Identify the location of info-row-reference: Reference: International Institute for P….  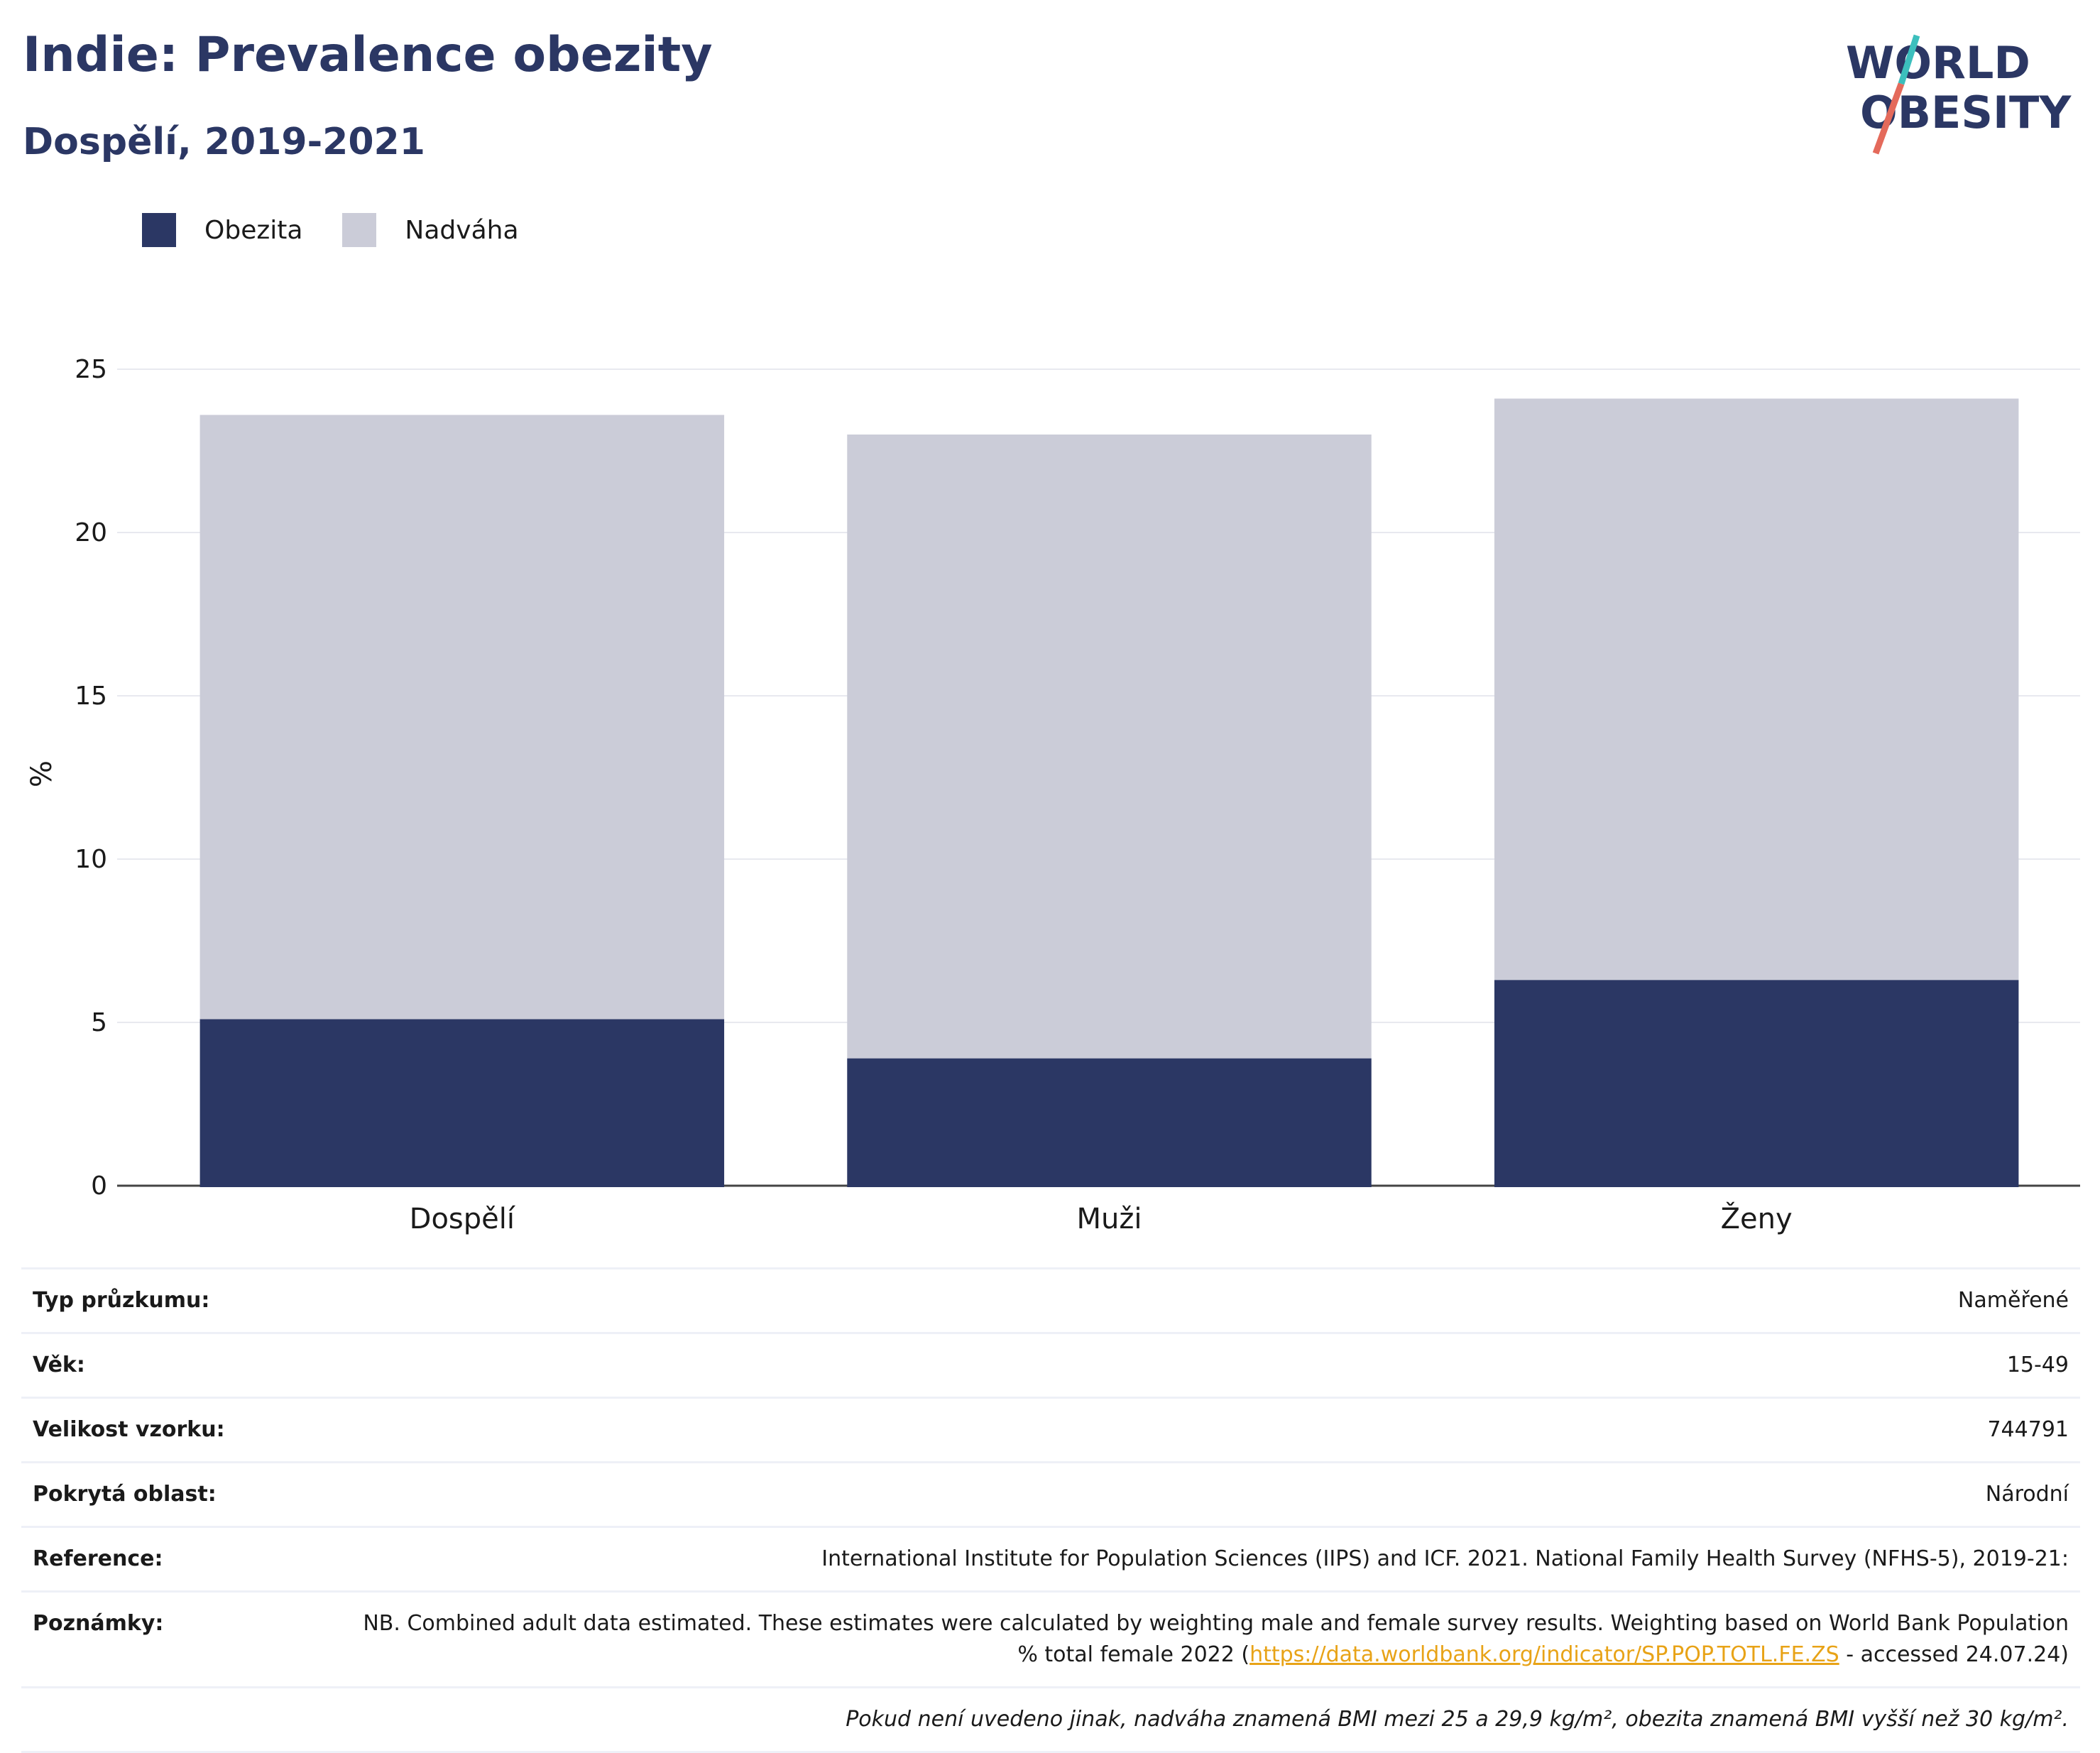
(1050, 1559).